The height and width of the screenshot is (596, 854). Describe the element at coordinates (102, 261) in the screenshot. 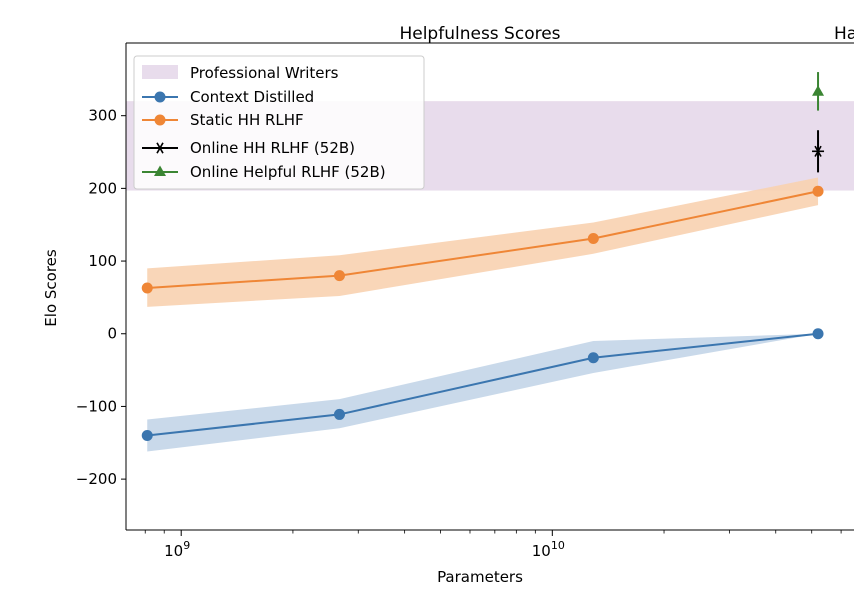

I see `y-tick-label: 100` at that location.